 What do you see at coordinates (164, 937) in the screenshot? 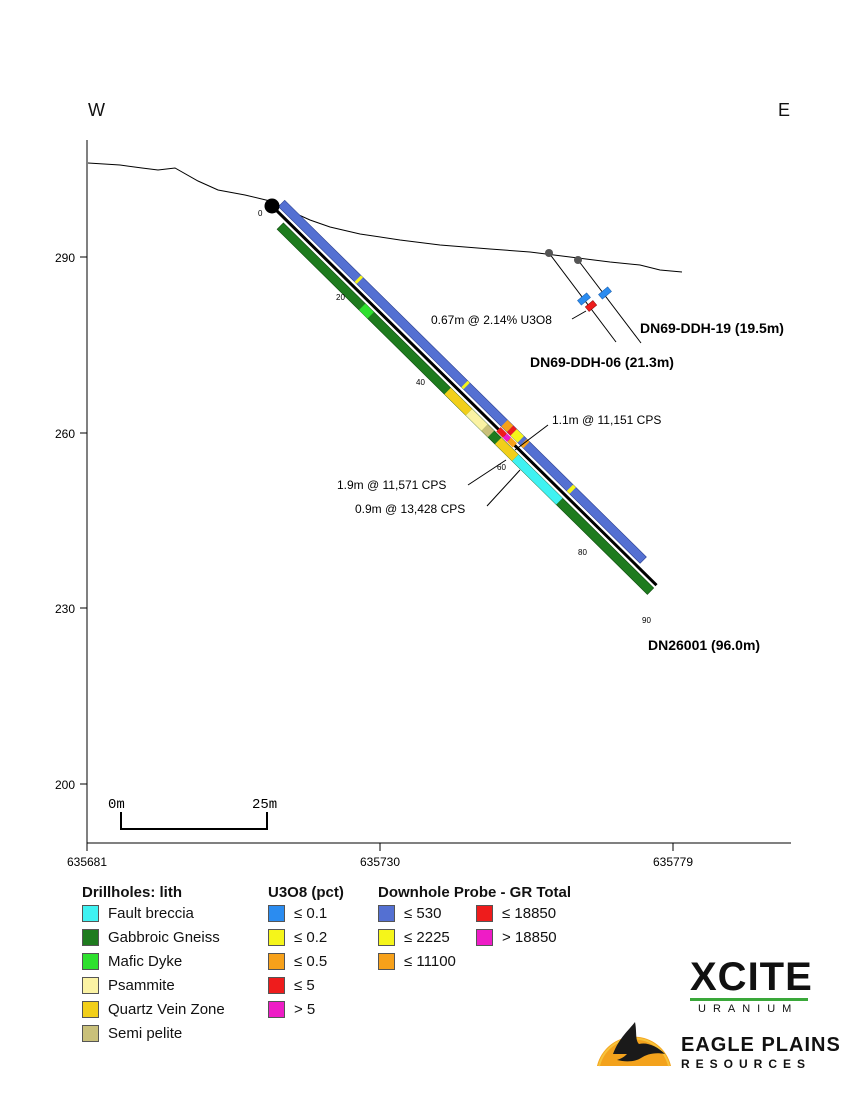
I see `legend-label: Gabbroic Gneiss` at bounding box center [164, 937].